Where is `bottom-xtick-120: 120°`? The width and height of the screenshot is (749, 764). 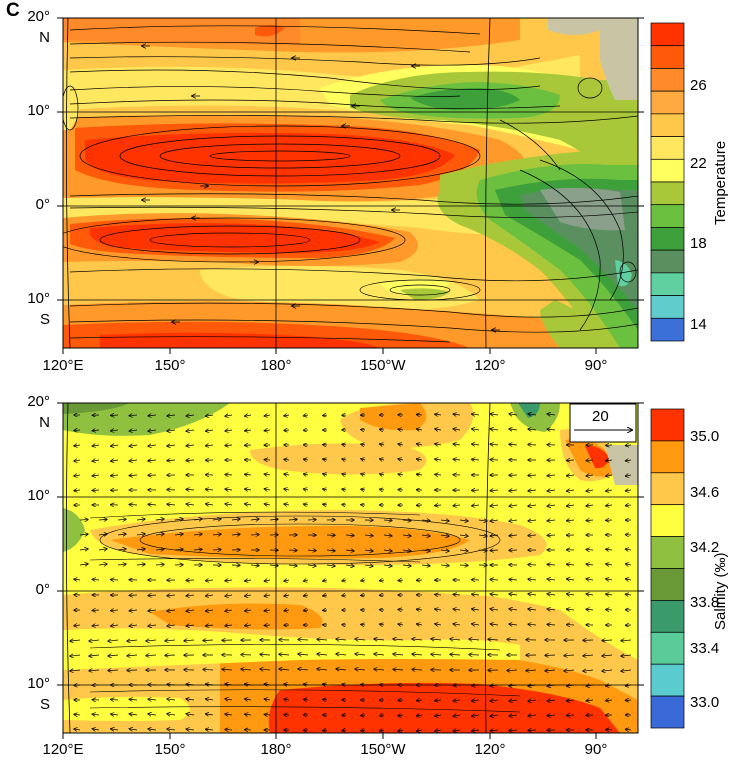 bottom-xtick-120: 120° is located at coordinates (490, 749).